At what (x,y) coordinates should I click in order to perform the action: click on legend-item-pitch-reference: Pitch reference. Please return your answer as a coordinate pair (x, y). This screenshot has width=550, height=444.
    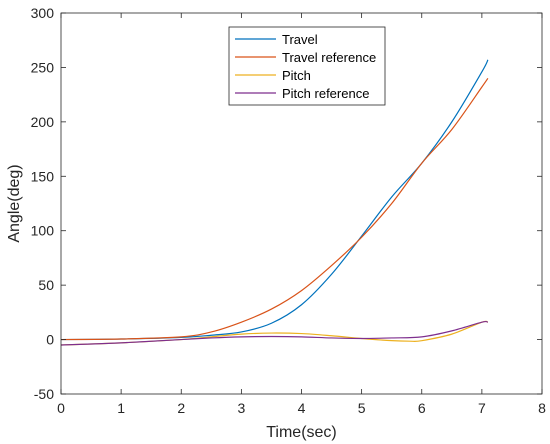
    Looking at the image, I should click on (302, 93).